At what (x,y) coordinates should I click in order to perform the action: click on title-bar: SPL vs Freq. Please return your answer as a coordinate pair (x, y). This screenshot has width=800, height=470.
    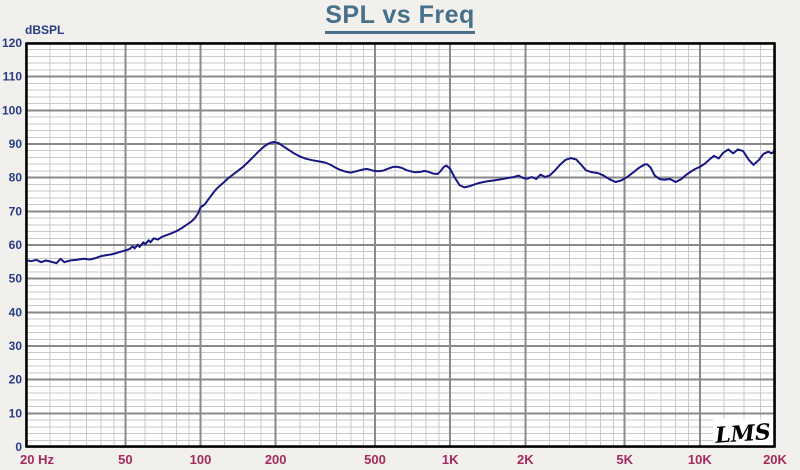
    Looking at the image, I should click on (400, 17).